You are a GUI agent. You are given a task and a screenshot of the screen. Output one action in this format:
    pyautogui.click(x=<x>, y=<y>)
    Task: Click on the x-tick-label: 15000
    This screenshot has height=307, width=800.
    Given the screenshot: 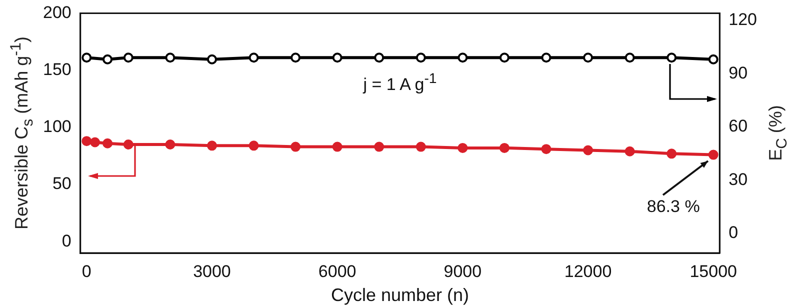 What is the action you would take?
    pyautogui.click(x=714, y=271)
    